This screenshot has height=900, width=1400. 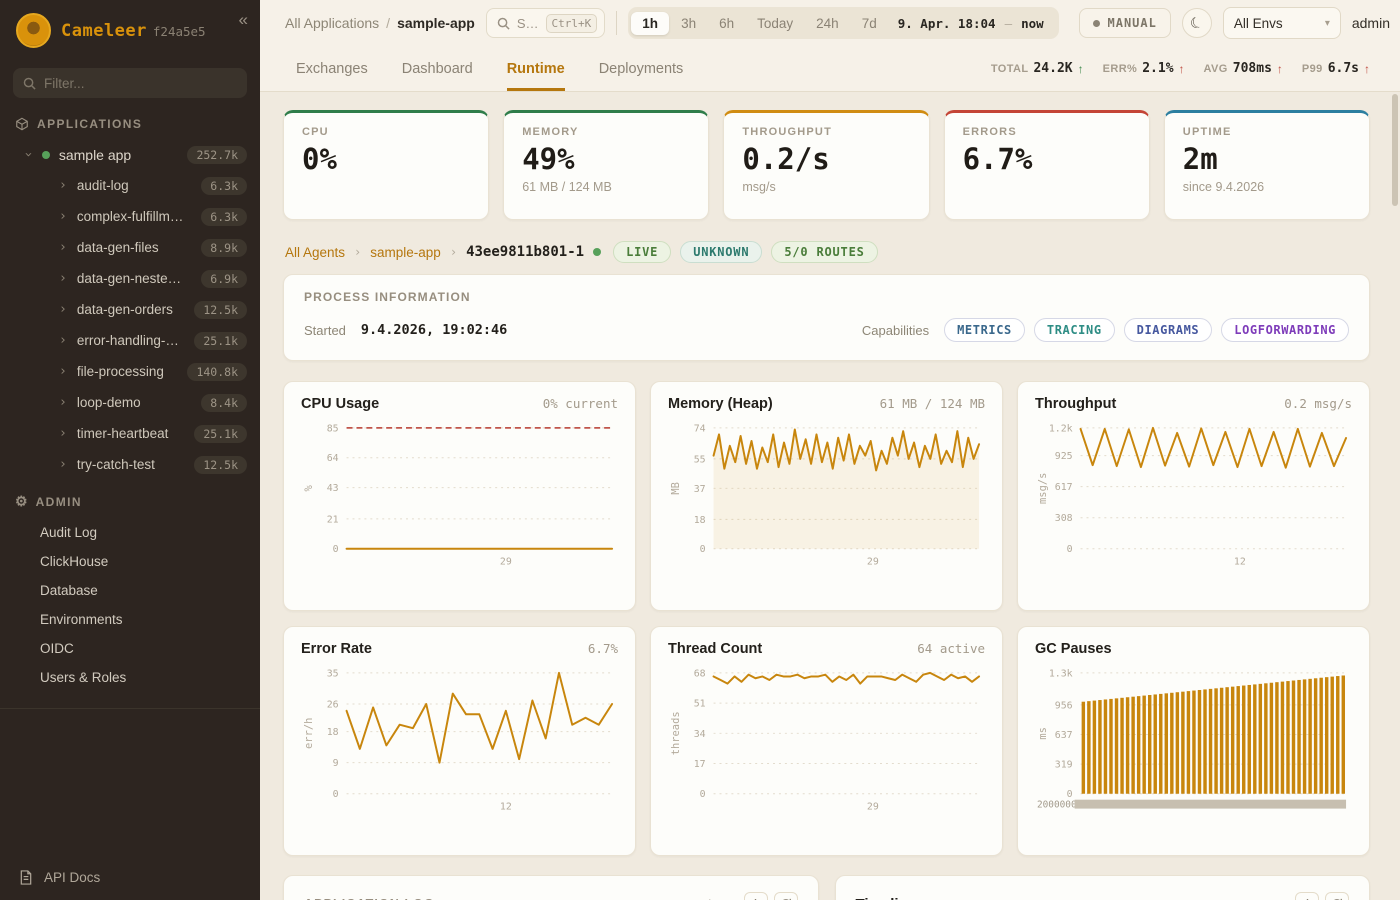 I want to click on tab: Runtime, so click(x=535, y=68).